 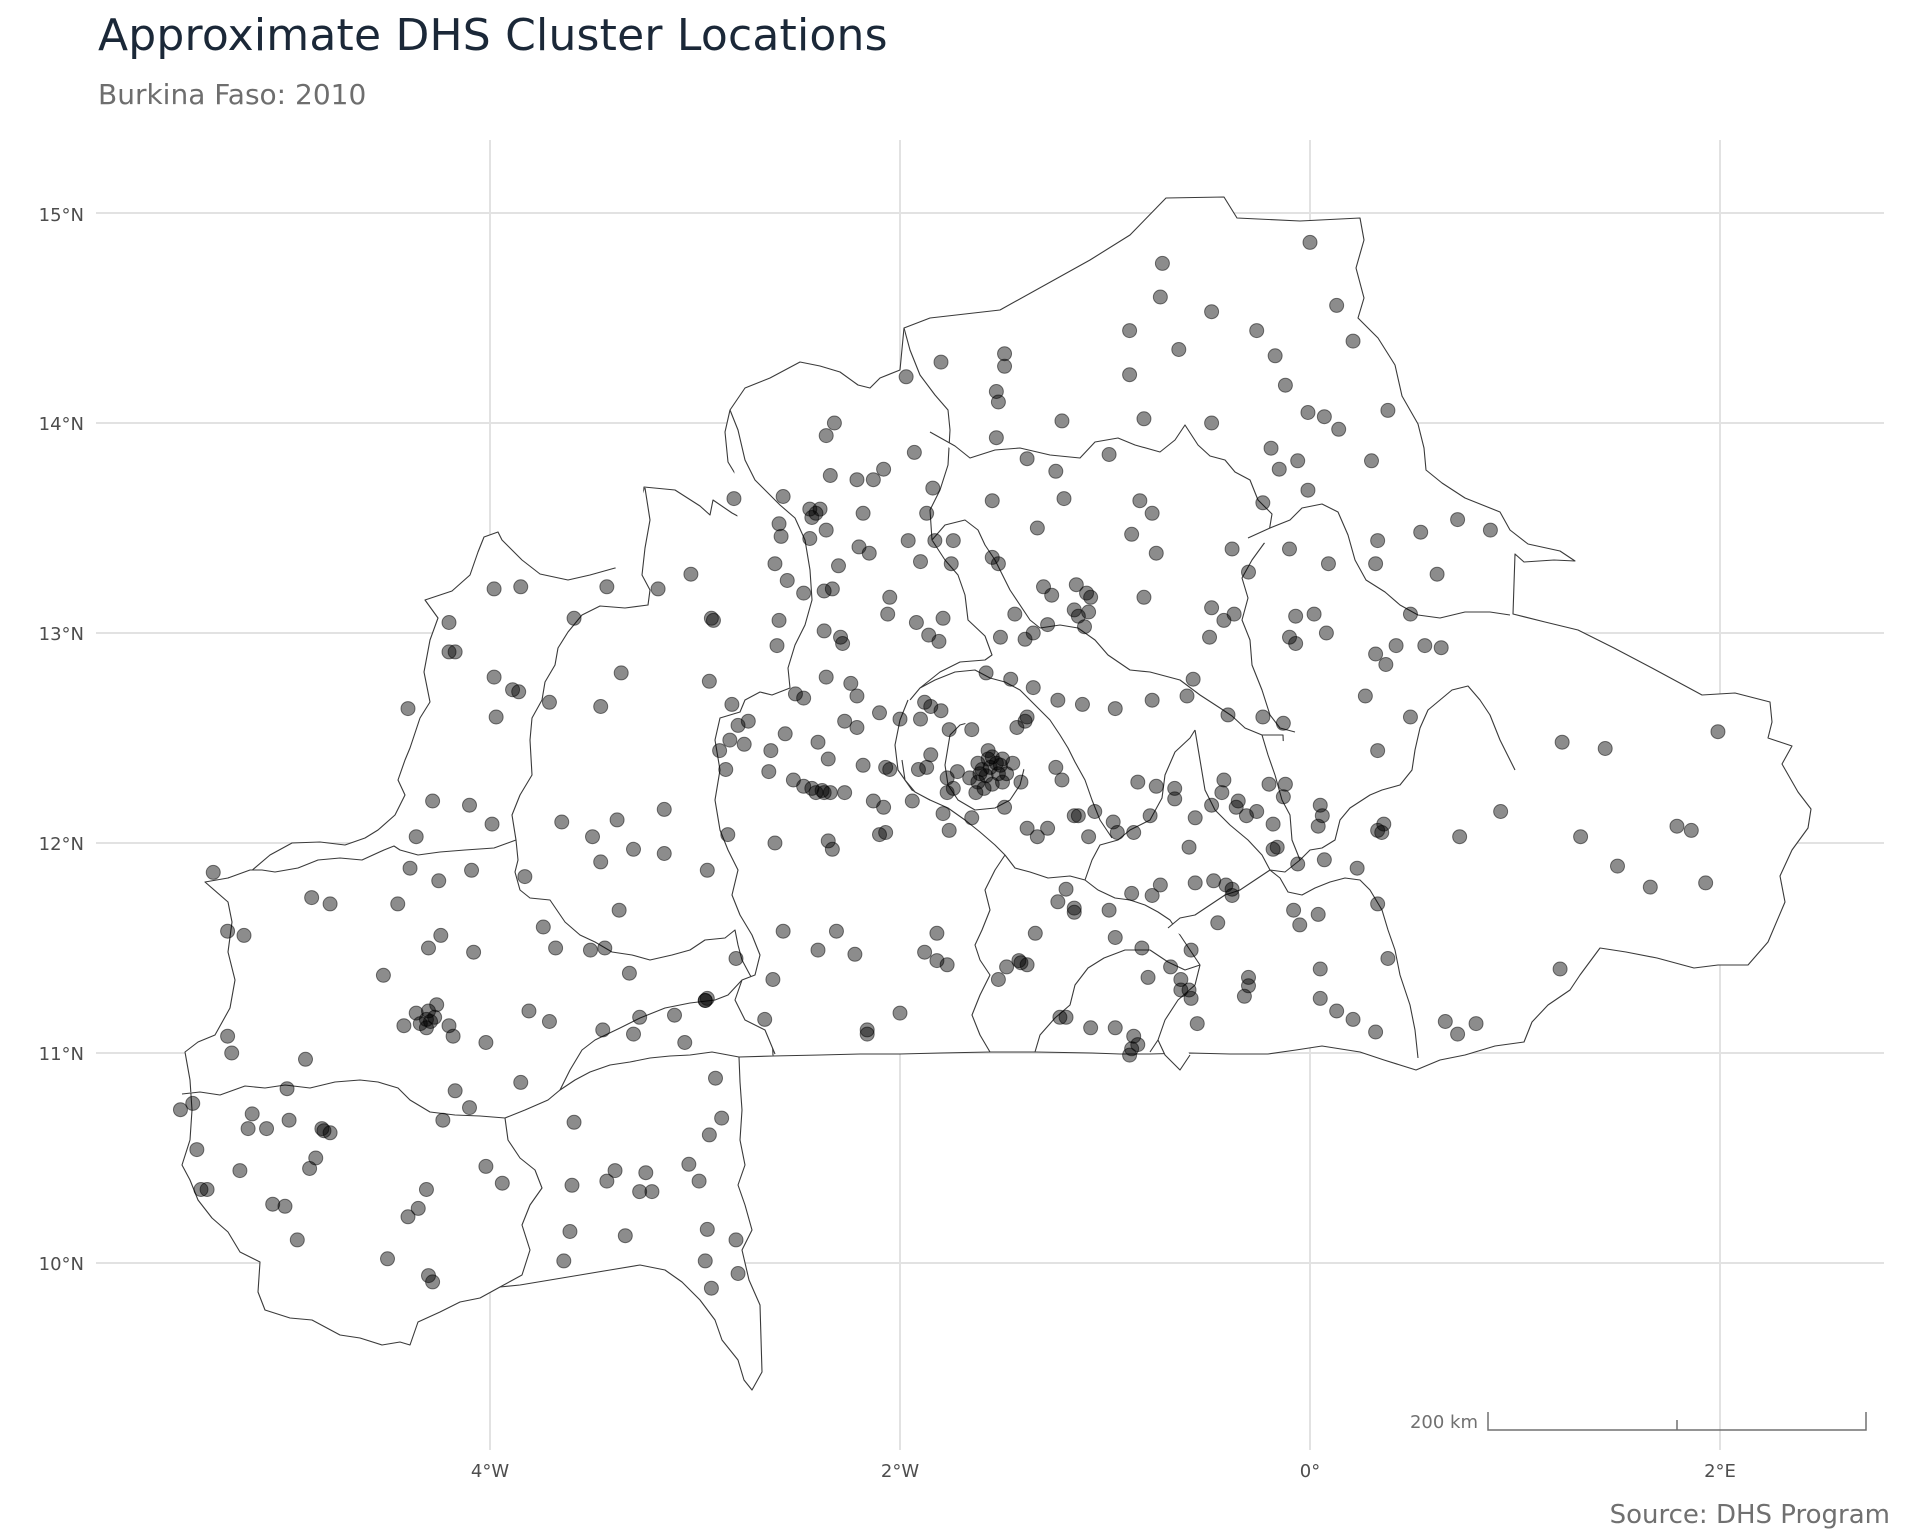 What do you see at coordinates (61, 1264) in the screenshot?
I see `lat-tick-label: 10°N` at bounding box center [61, 1264].